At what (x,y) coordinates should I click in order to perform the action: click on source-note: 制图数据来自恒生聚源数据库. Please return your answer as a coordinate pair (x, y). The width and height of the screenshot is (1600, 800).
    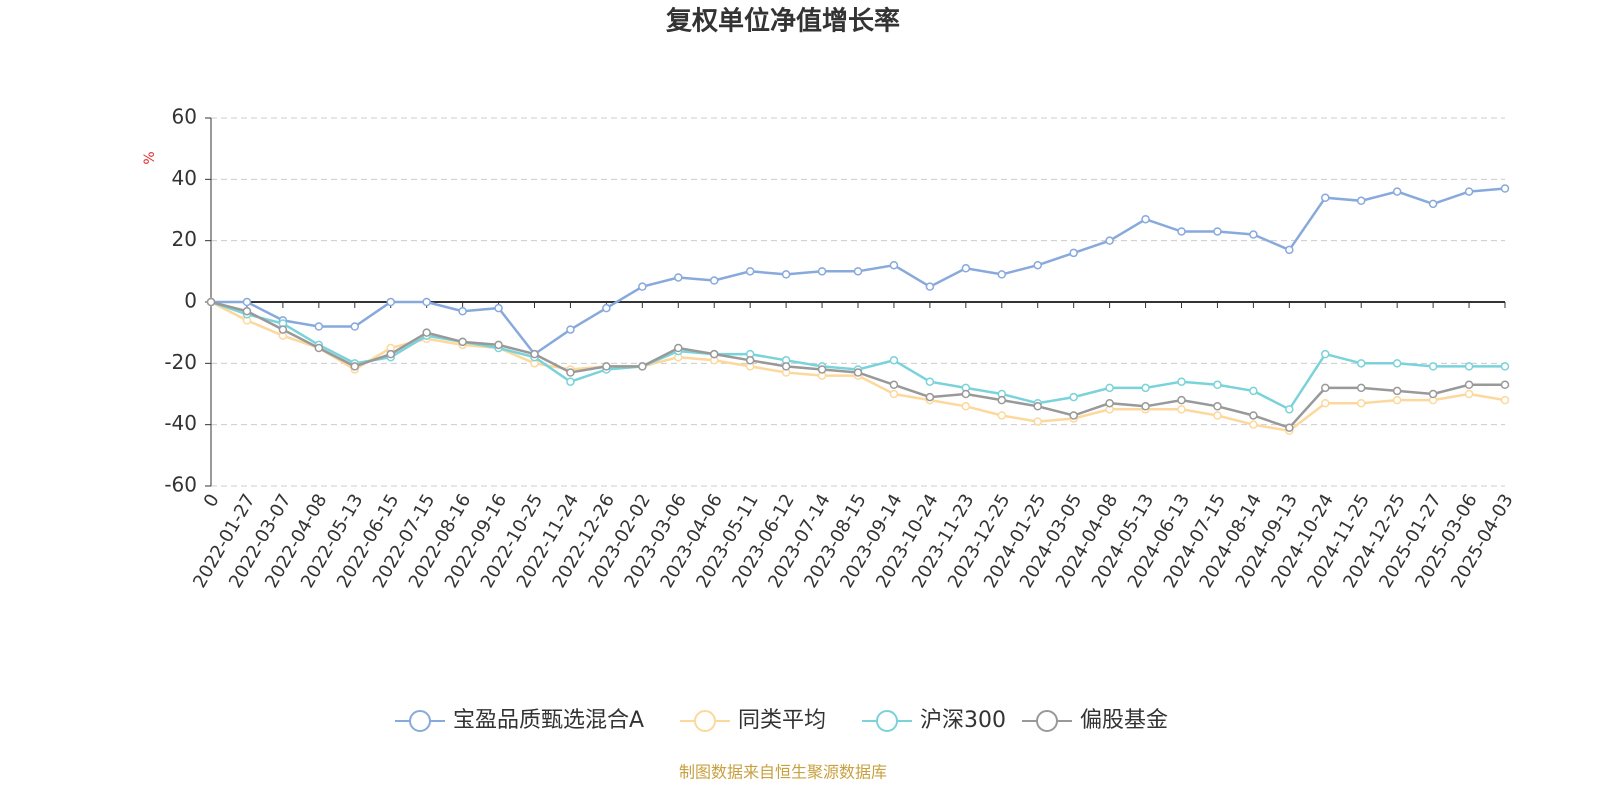
    Looking at the image, I should click on (783, 772).